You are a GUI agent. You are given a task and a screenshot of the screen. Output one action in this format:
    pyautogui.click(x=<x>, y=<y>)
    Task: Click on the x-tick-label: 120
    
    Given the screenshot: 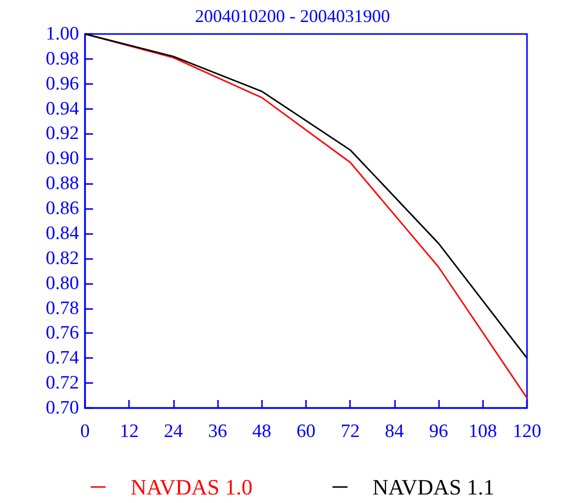 What is the action you would take?
    pyautogui.click(x=527, y=431)
    